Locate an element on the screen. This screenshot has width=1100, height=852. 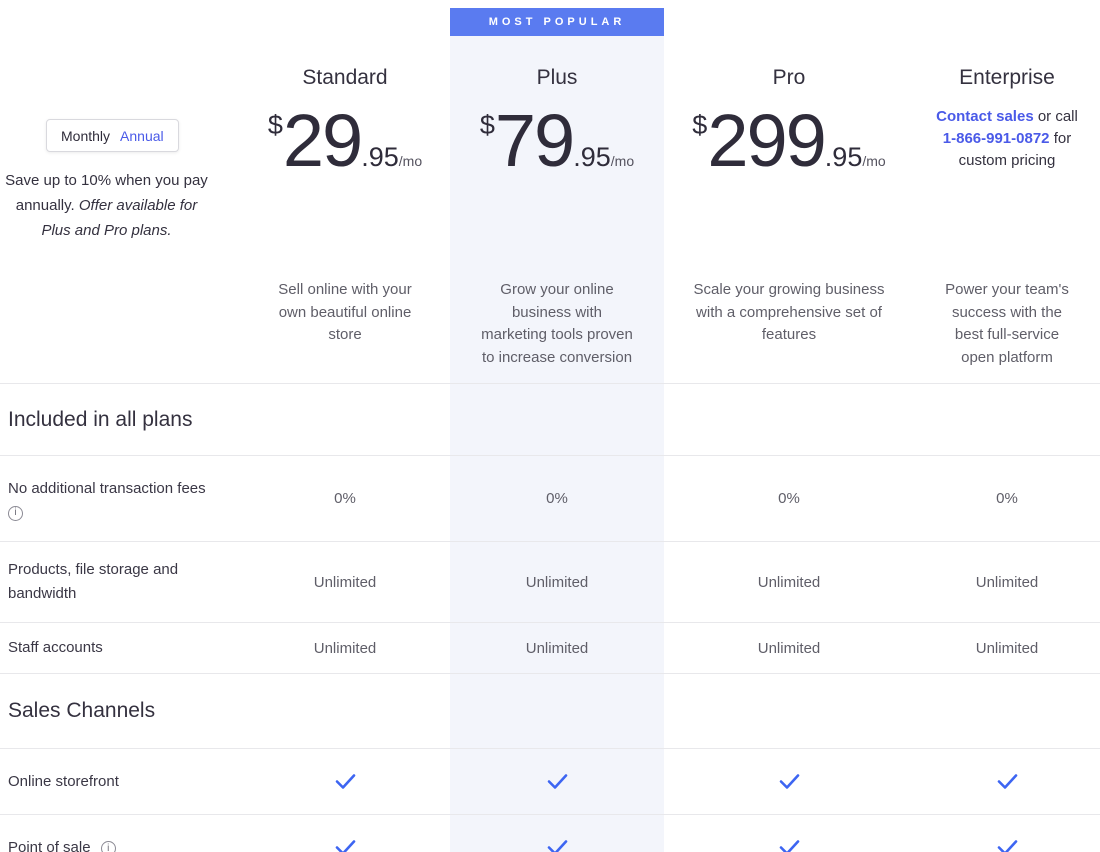
savings-text: Save up to 10% when you pay annually. is located at coordinates (106, 193).